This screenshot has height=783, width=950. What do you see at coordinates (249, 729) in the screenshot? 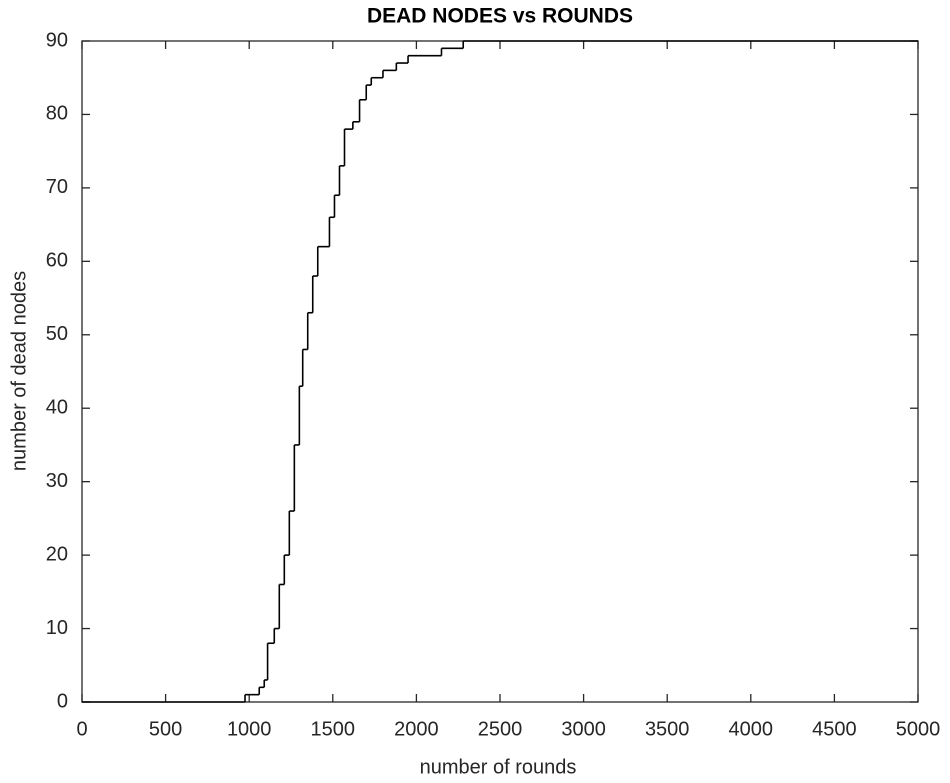
I see `x-tick-label: 1000` at bounding box center [249, 729].